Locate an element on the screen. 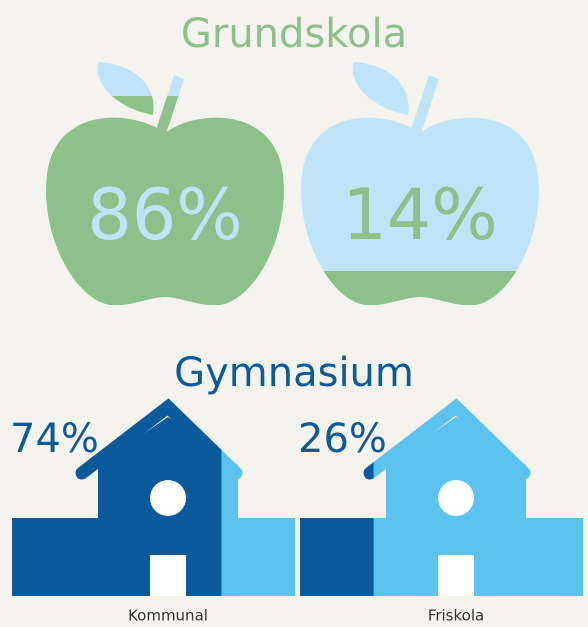 This screenshot has width=588, height=627. value-label: 14% is located at coordinates (420, 215).